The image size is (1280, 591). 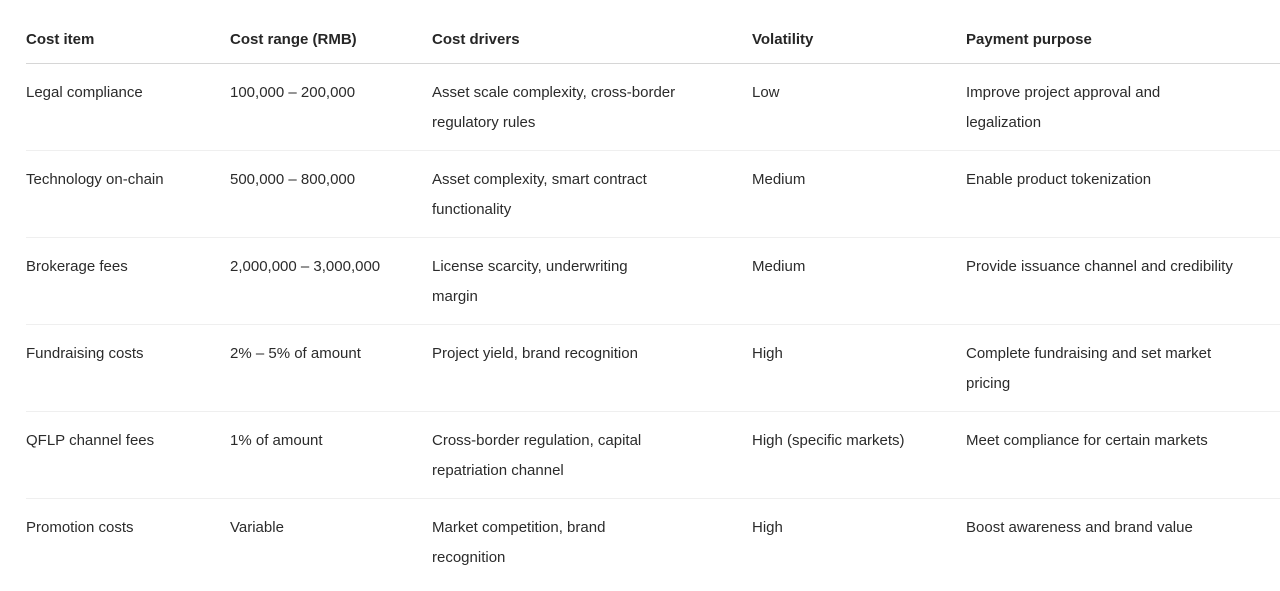 I want to click on cell-cost-item: Fundraising costs, so click(x=85, y=353).